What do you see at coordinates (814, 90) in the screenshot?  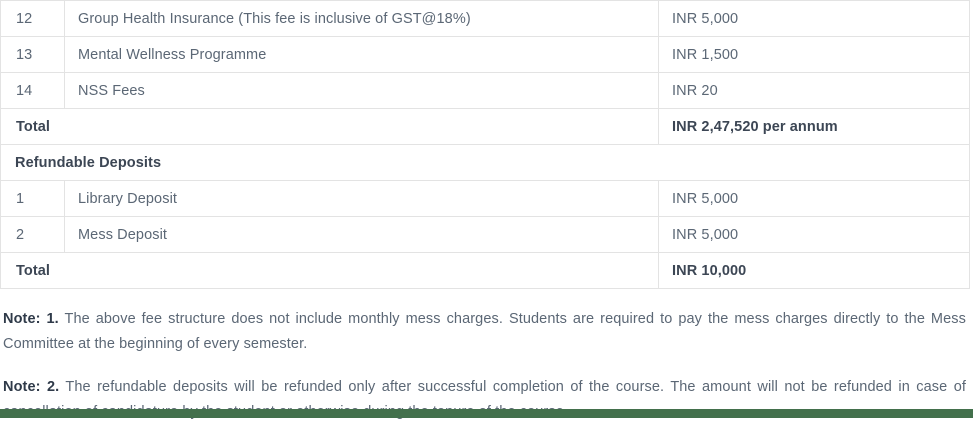 I see `row-amount: INR 20` at bounding box center [814, 90].